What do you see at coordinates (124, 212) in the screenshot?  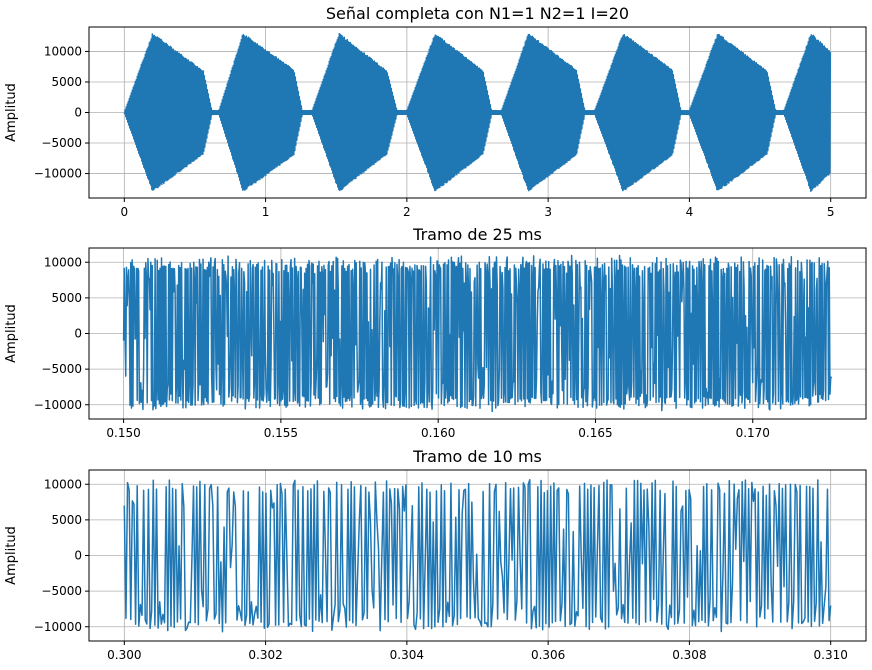 I see `x-tick-label: 0` at bounding box center [124, 212].